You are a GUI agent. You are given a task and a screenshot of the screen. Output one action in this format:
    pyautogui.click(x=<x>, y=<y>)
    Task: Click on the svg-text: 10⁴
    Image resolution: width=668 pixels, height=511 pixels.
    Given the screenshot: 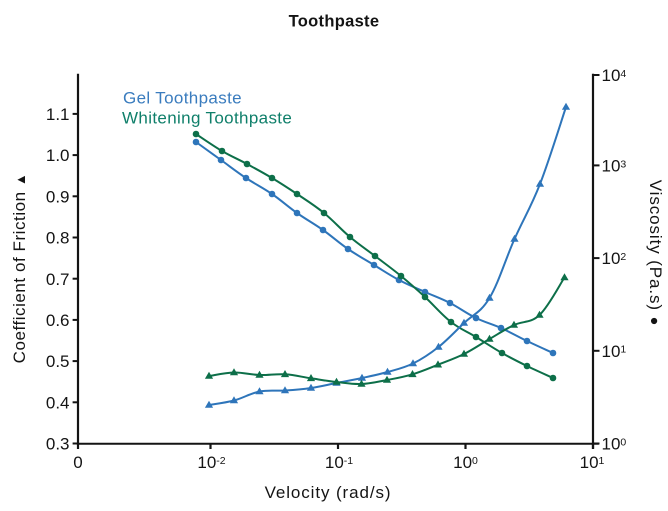 What is the action you would take?
    pyautogui.click(x=614, y=75)
    